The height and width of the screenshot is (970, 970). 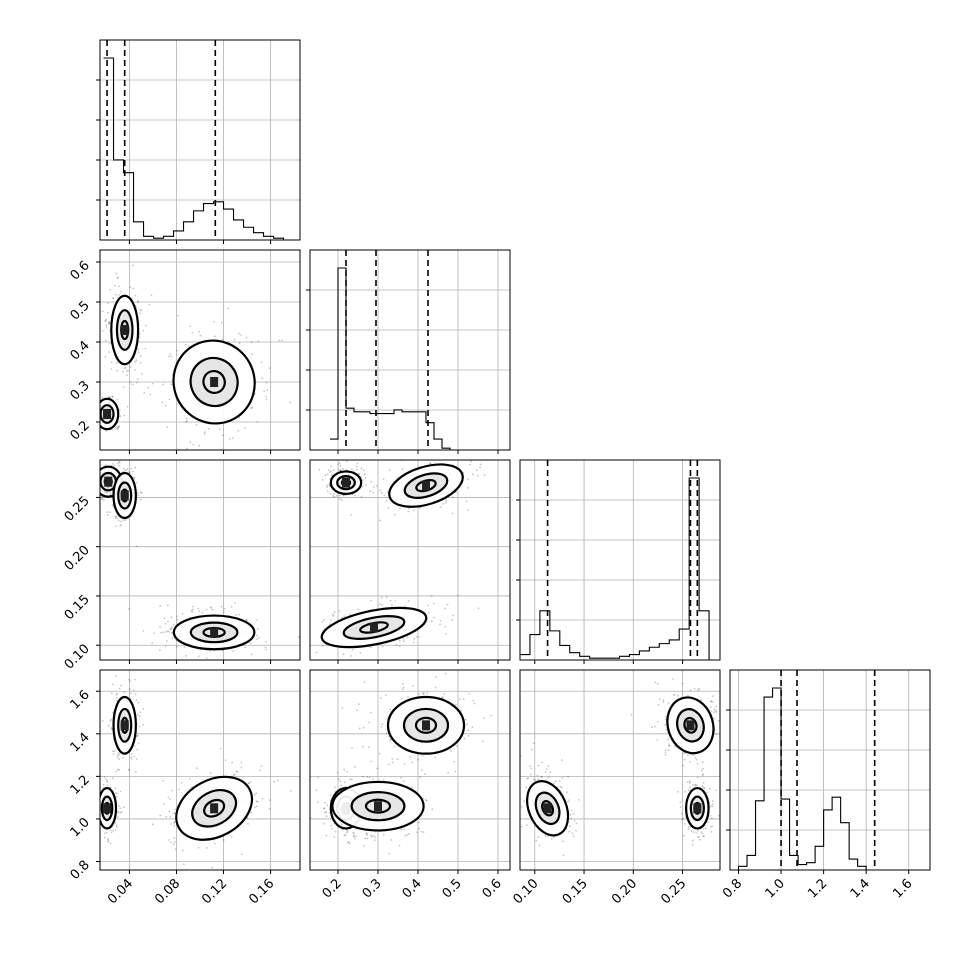 I want to click on x-tick-label: 0.12, so click(x=214, y=891).